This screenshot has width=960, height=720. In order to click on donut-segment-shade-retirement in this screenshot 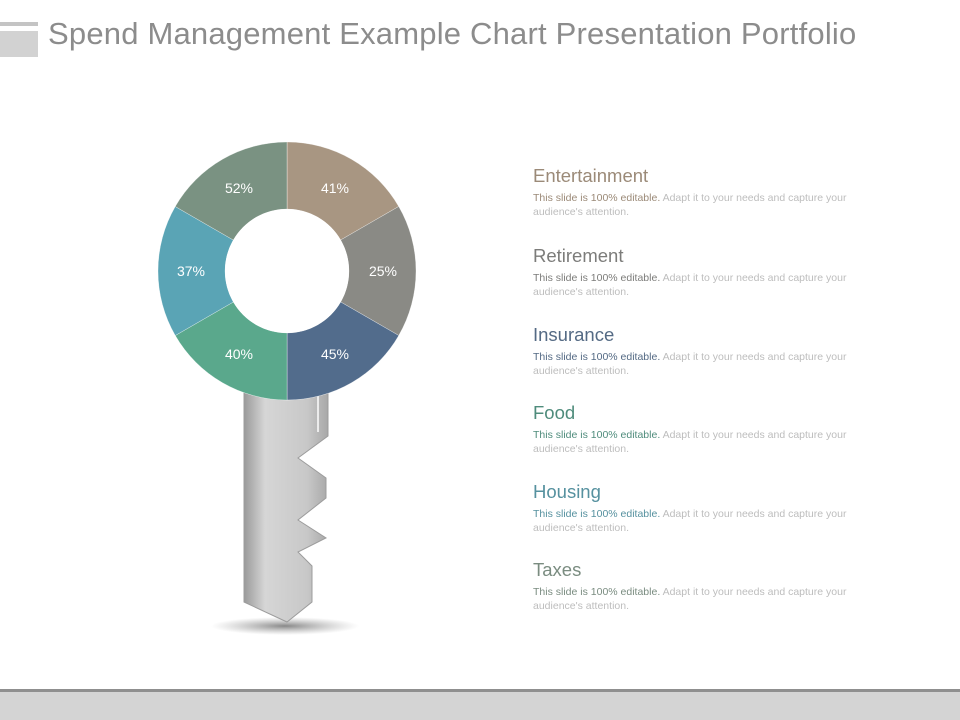, I will do `click(378, 271)`.